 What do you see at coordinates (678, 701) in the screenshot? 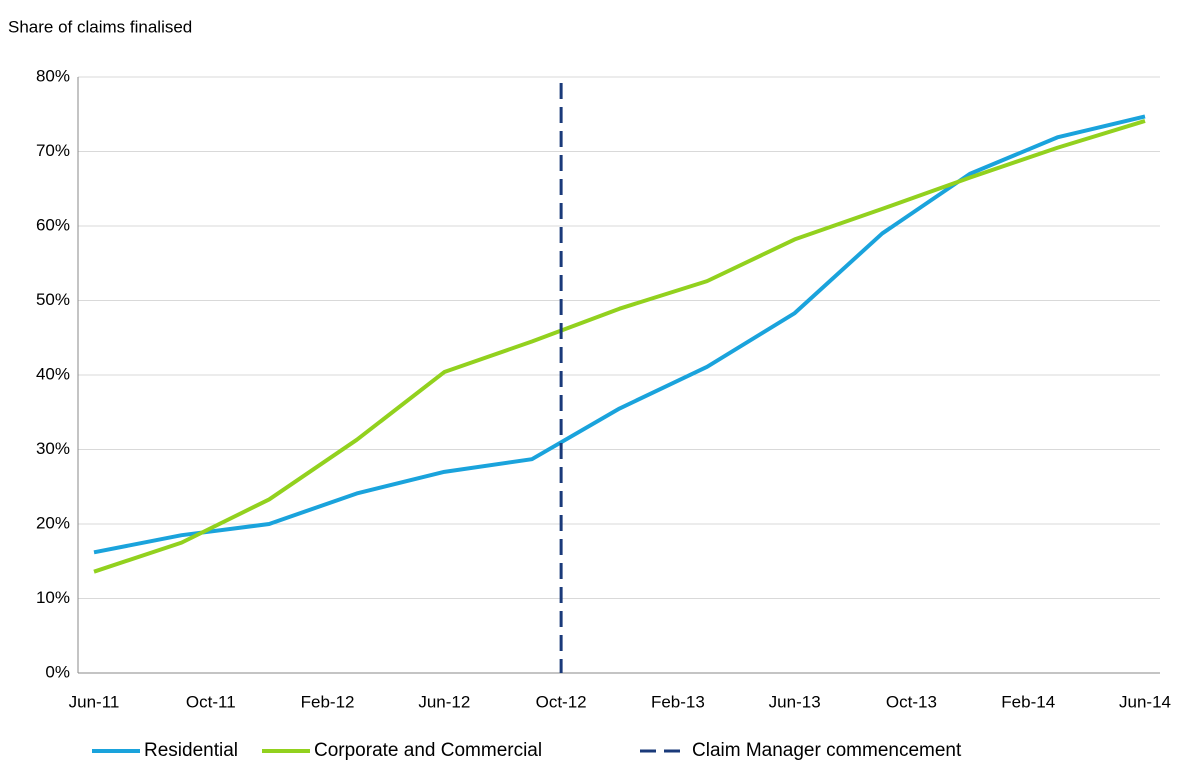
I see `x-tick-label: Feb-13` at bounding box center [678, 701].